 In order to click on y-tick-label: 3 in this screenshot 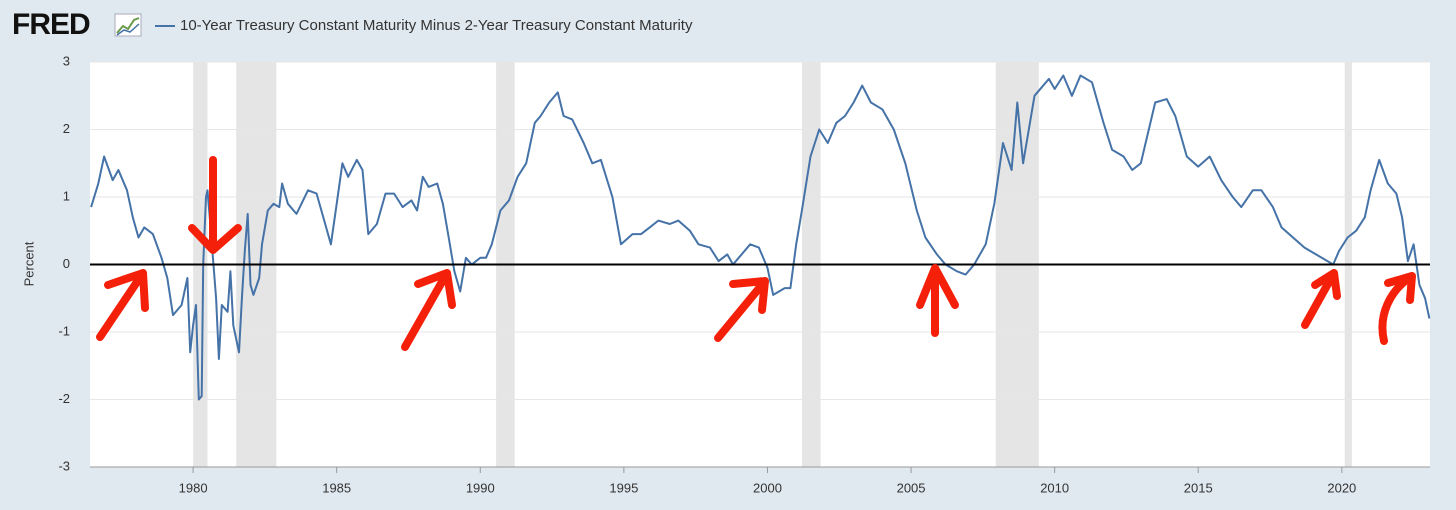, I will do `click(66, 60)`.